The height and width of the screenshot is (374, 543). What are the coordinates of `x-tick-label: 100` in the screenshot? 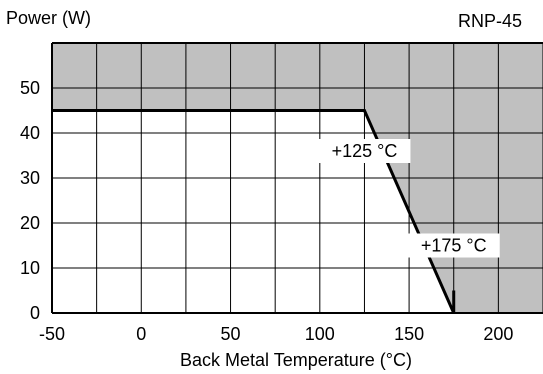 It's located at (320, 334).